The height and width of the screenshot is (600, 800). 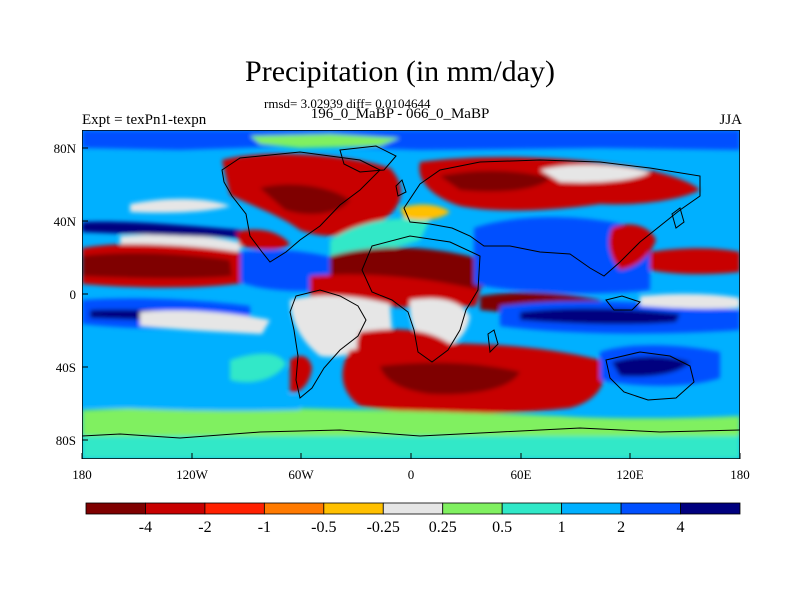 What do you see at coordinates (301, 374) in the screenshot?
I see `field-patagonia-red` at bounding box center [301, 374].